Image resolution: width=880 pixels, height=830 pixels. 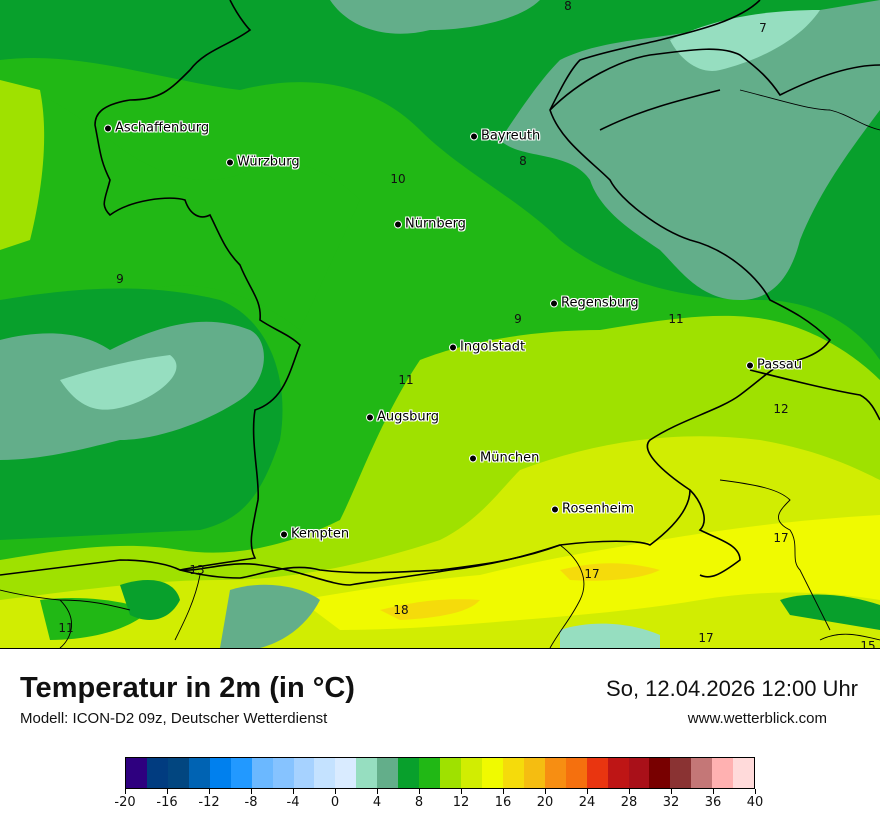 I want to click on temperature-colorbar, so click(x=440, y=773).